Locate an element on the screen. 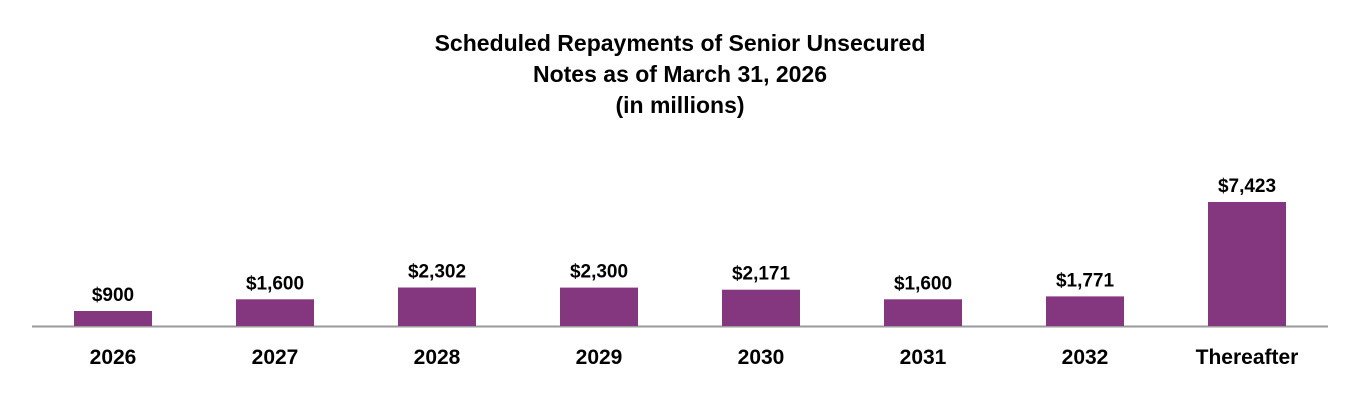  chart-title-line-3: (in millions) is located at coordinates (680, 105).